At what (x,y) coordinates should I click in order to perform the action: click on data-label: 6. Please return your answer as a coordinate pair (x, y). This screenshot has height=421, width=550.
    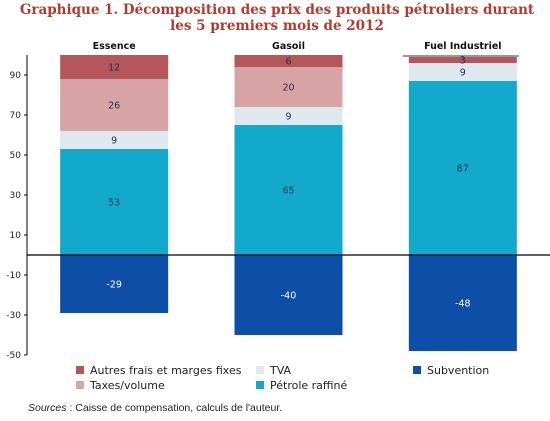
    Looking at the image, I should click on (288, 62).